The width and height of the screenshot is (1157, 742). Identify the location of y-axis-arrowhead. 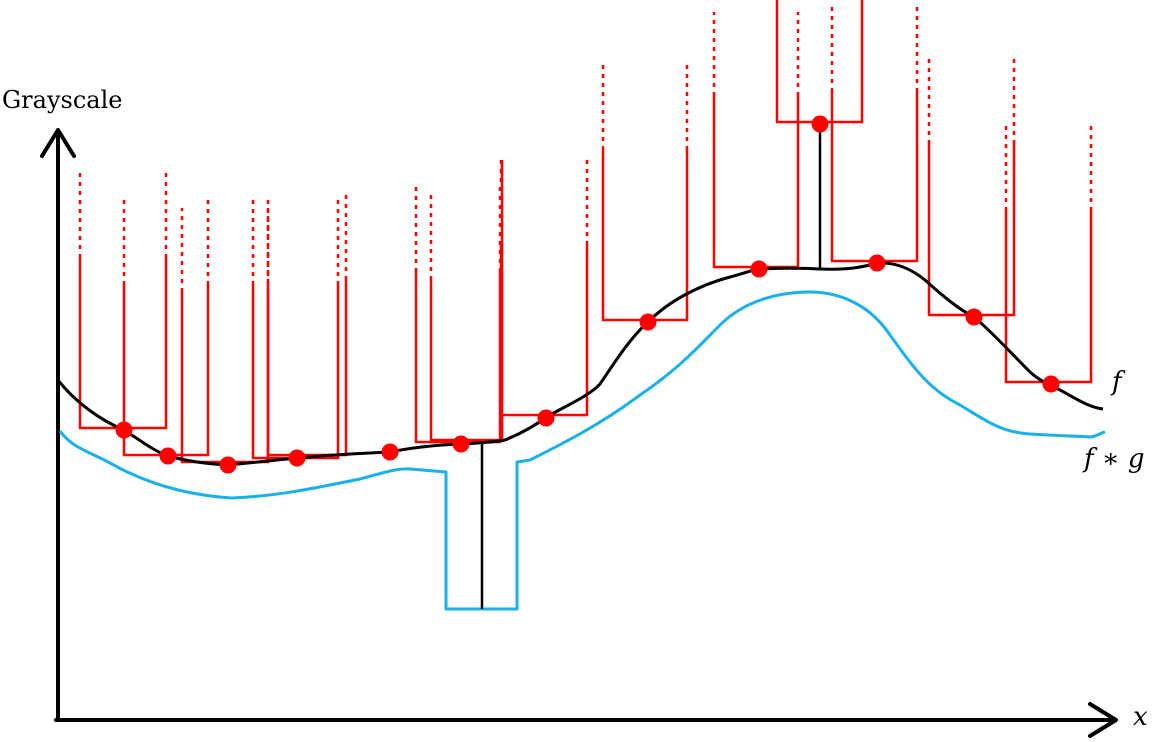
(58, 143).